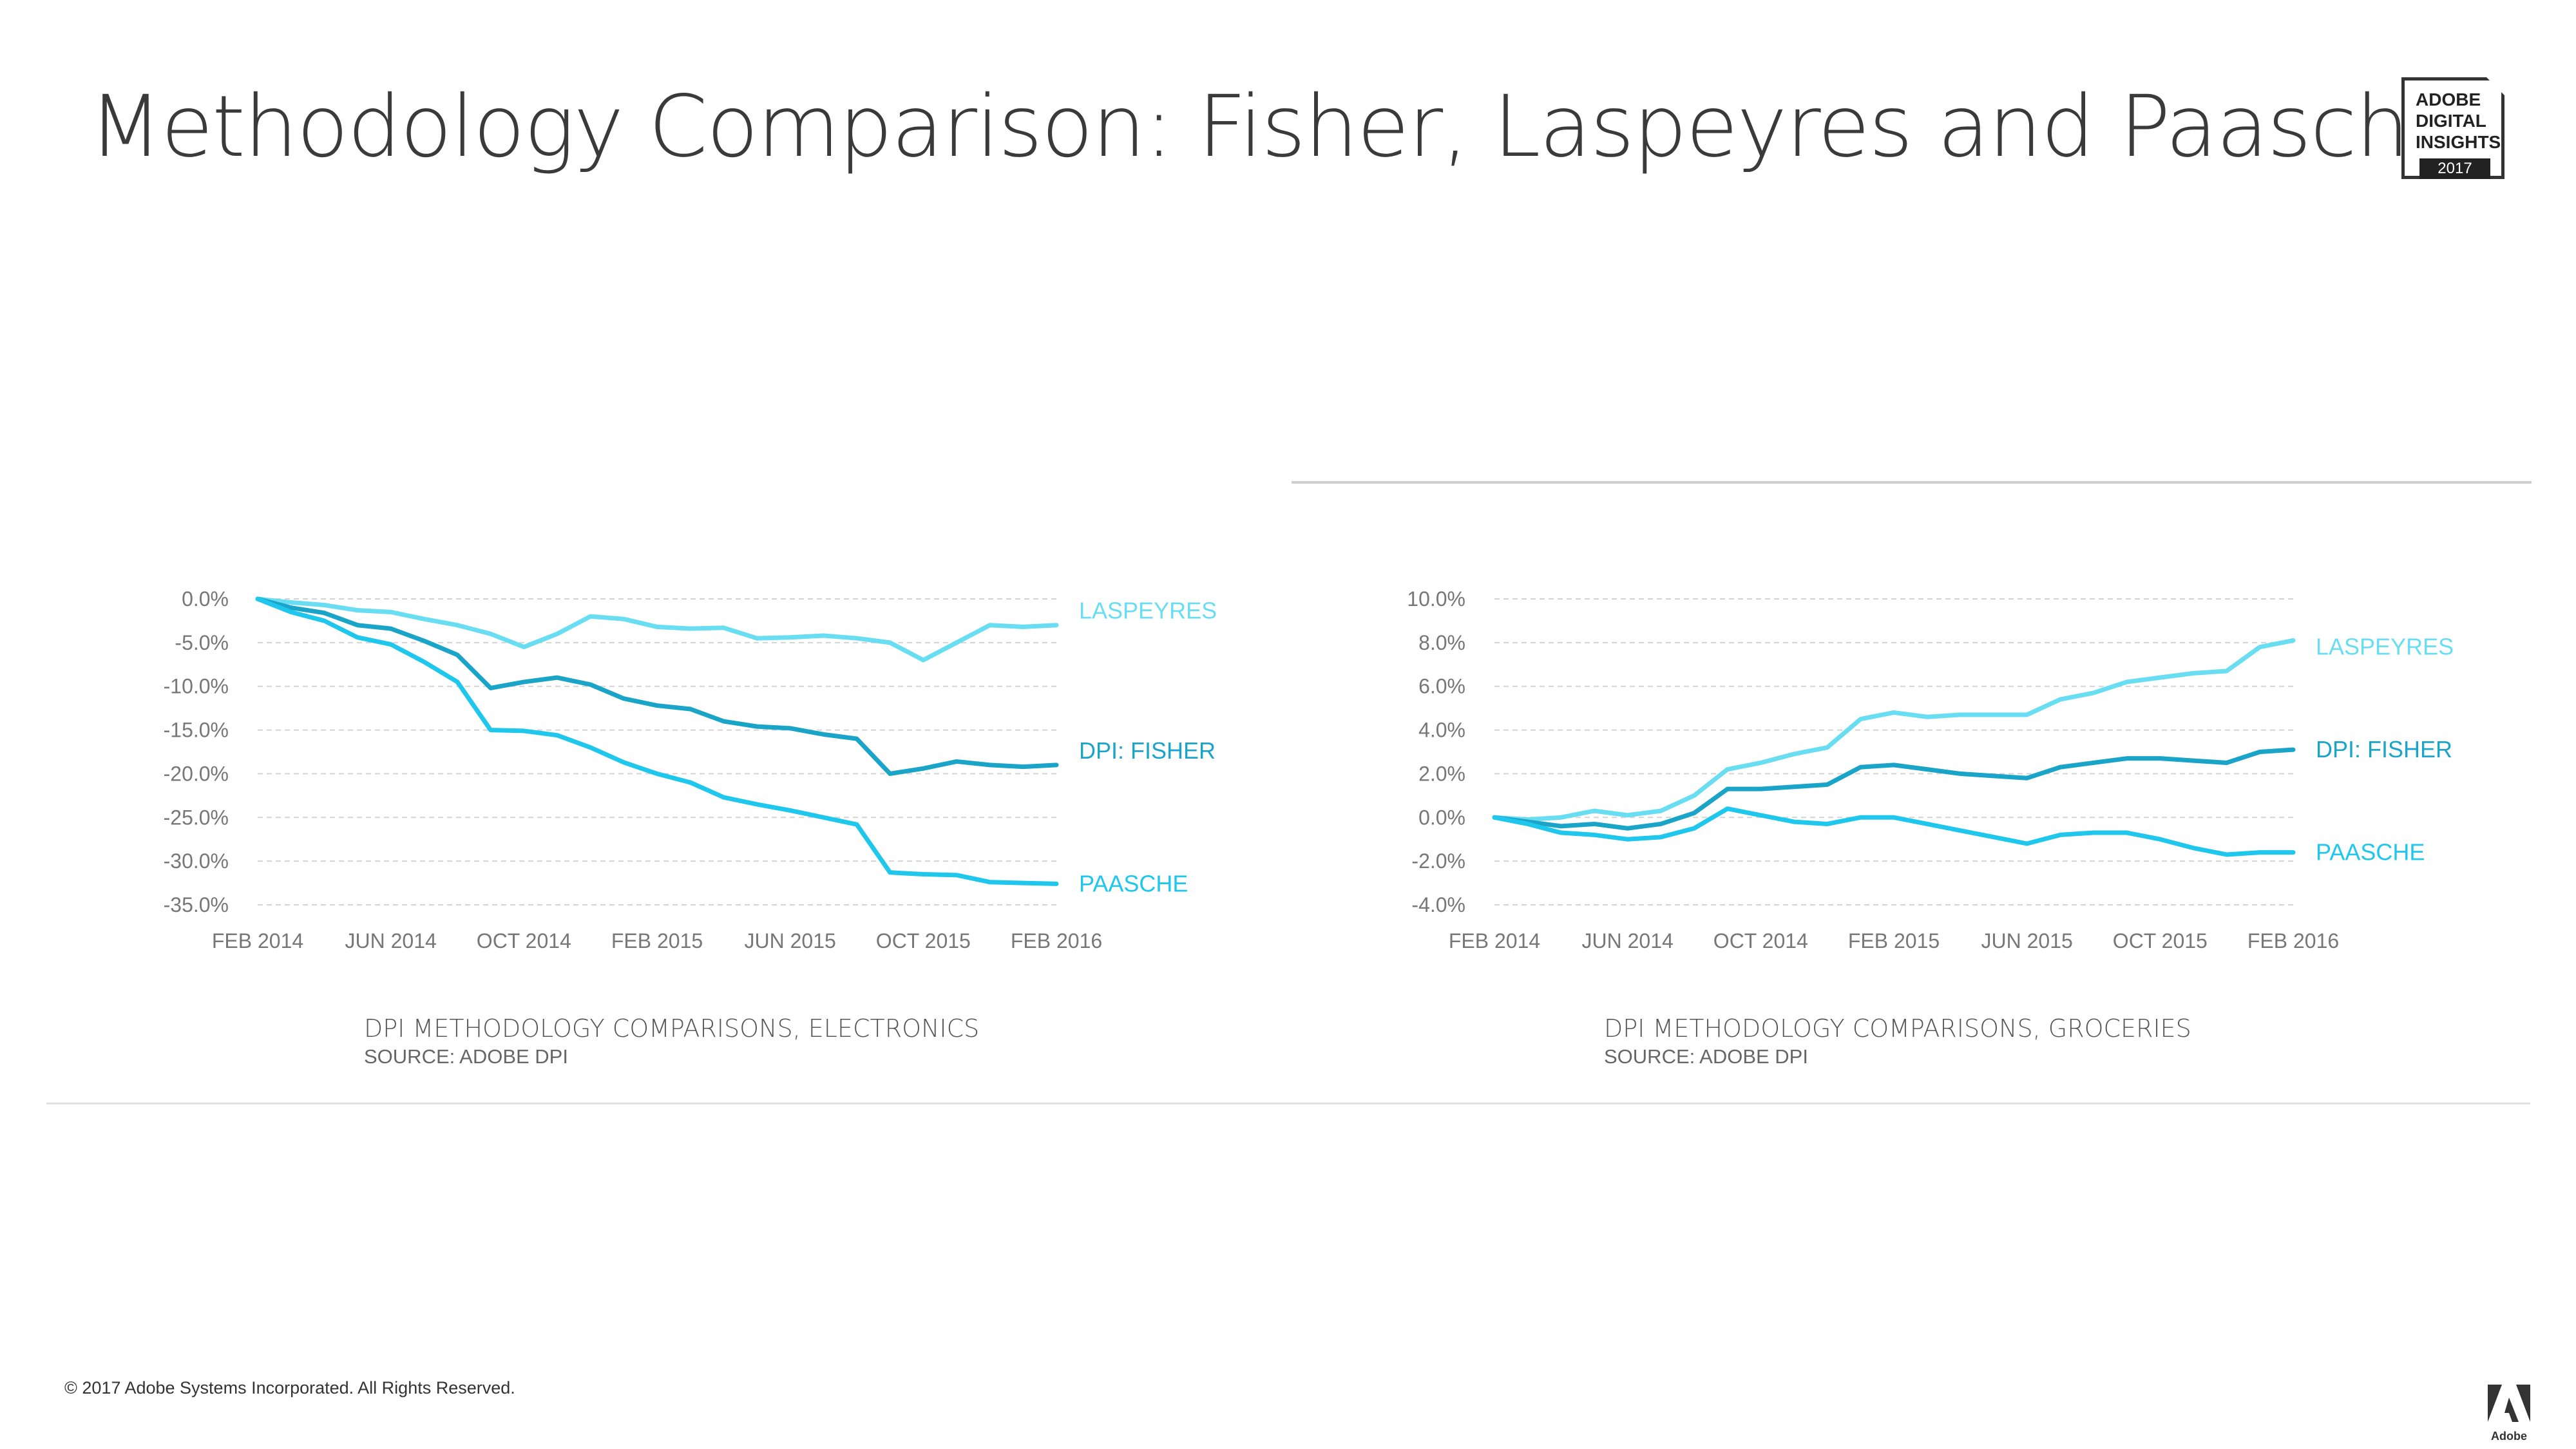 This screenshot has width=2576, height=1449. What do you see at coordinates (1438, 905) in the screenshot?
I see `y-tick-label: -4.0%` at bounding box center [1438, 905].